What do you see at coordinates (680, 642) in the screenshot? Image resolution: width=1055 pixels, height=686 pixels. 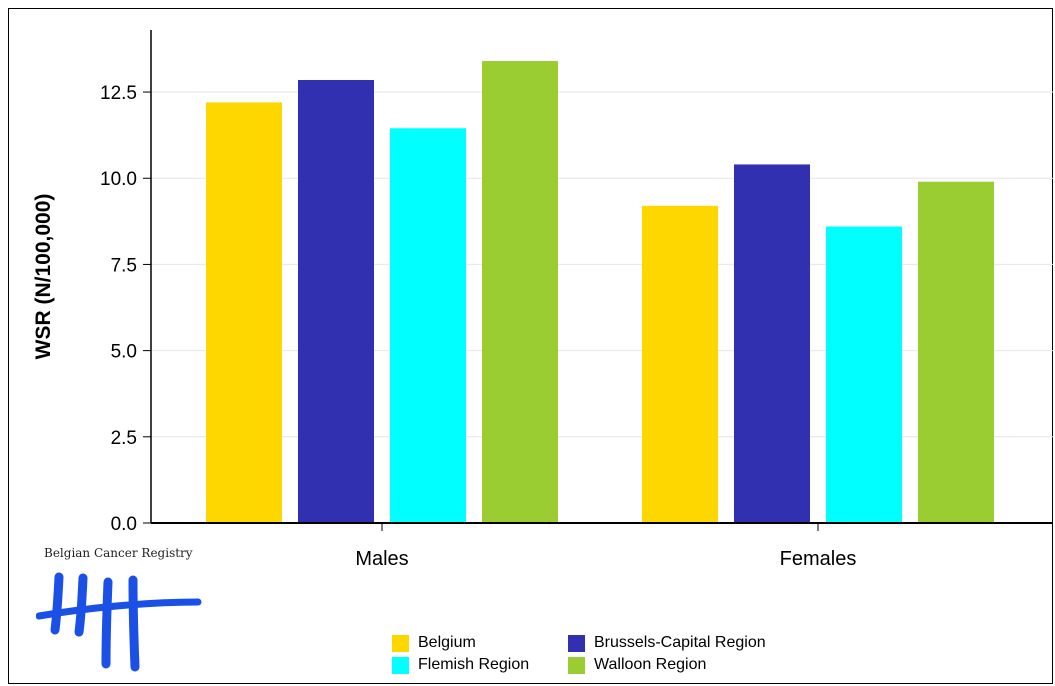 I see `legend-label: Brussels-Capital Region` at bounding box center [680, 642].